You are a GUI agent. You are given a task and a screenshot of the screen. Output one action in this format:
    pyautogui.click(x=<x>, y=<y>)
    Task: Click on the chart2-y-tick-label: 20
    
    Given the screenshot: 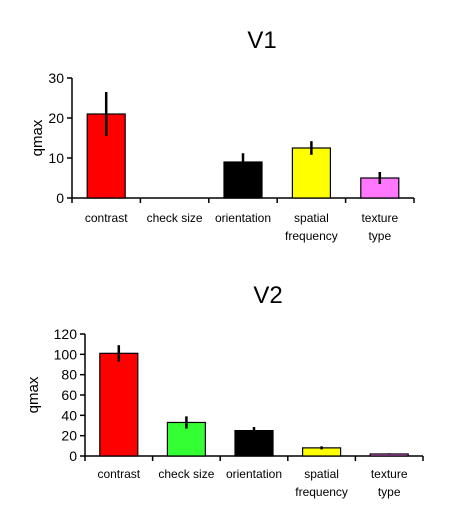 What is the action you would take?
    pyautogui.click(x=69, y=436)
    